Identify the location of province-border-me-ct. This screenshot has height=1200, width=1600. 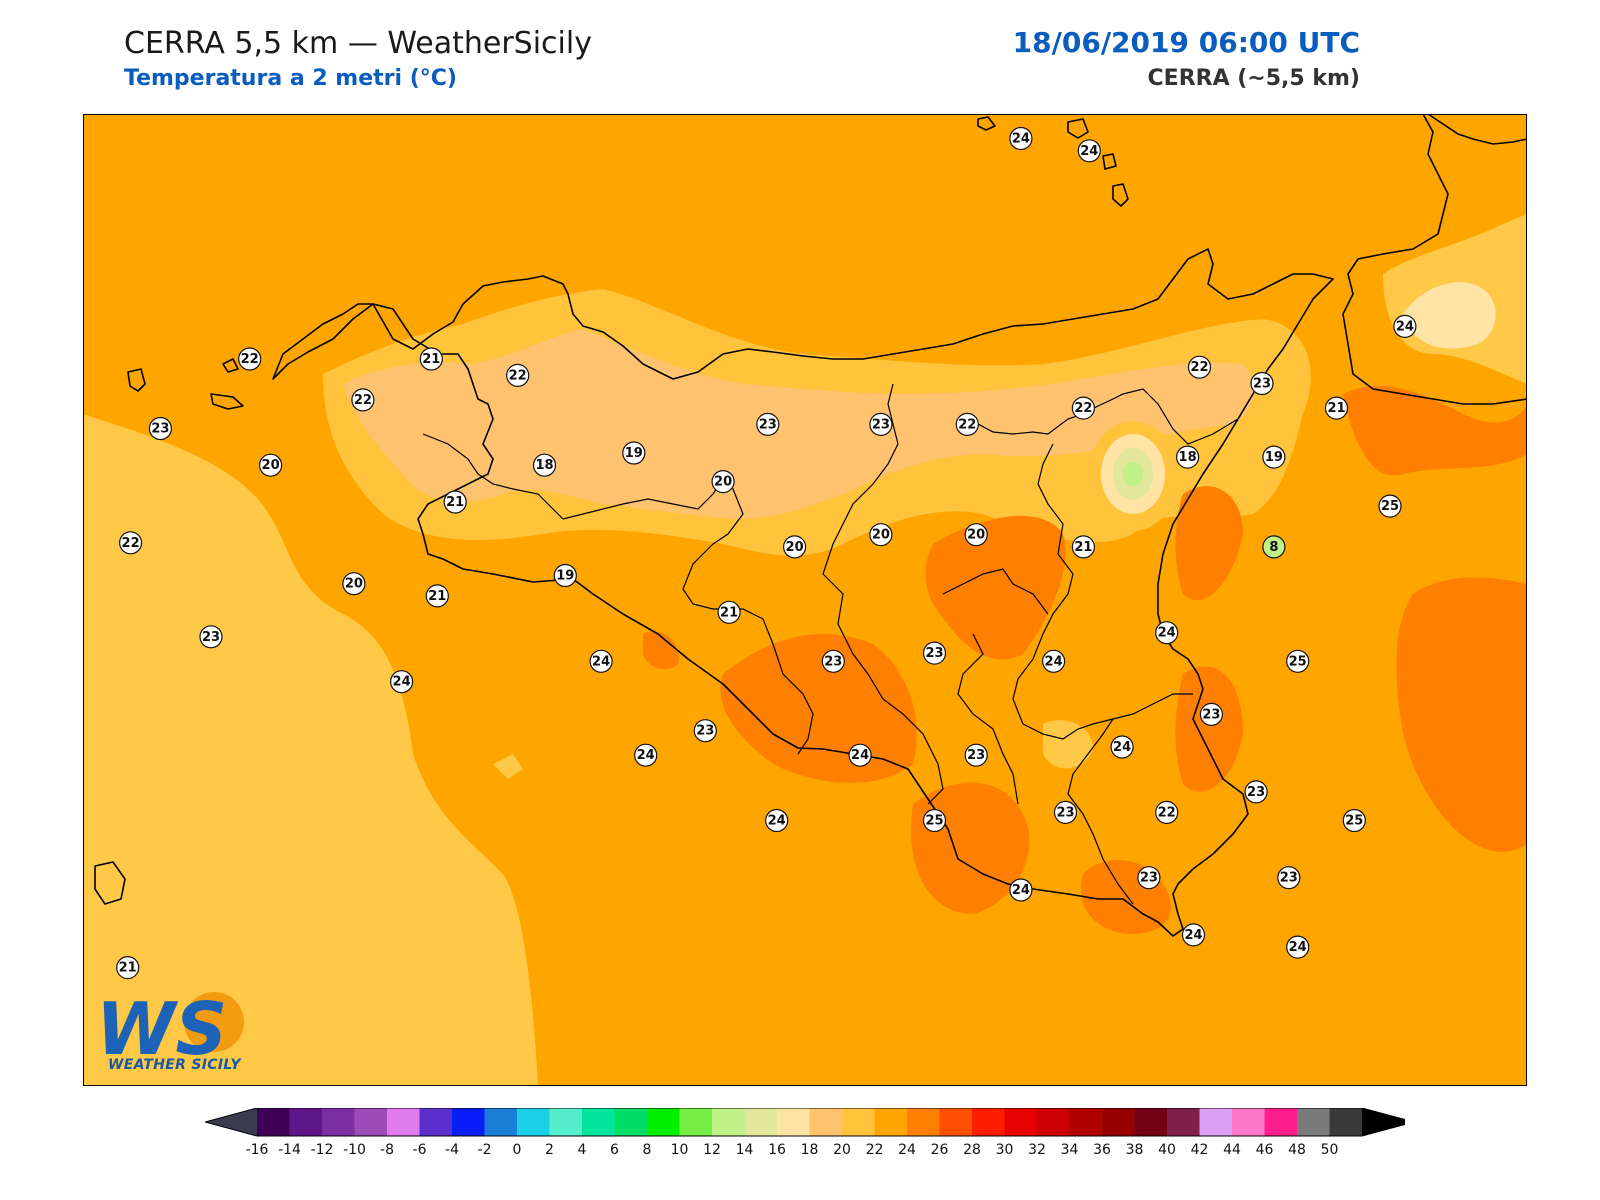
(1100, 416).